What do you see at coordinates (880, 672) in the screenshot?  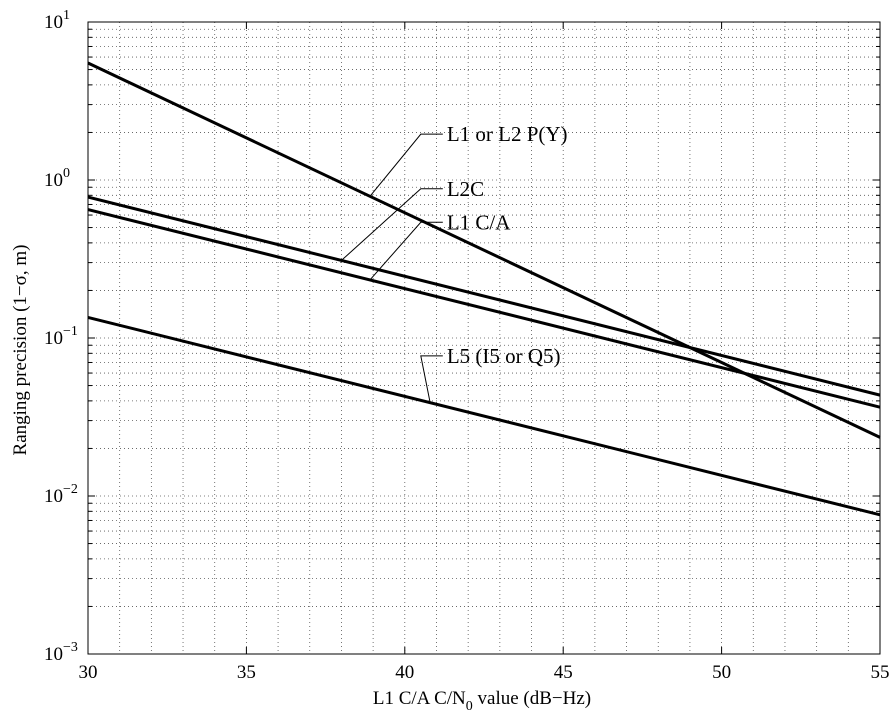 I see `x-tick-label: 55` at bounding box center [880, 672].